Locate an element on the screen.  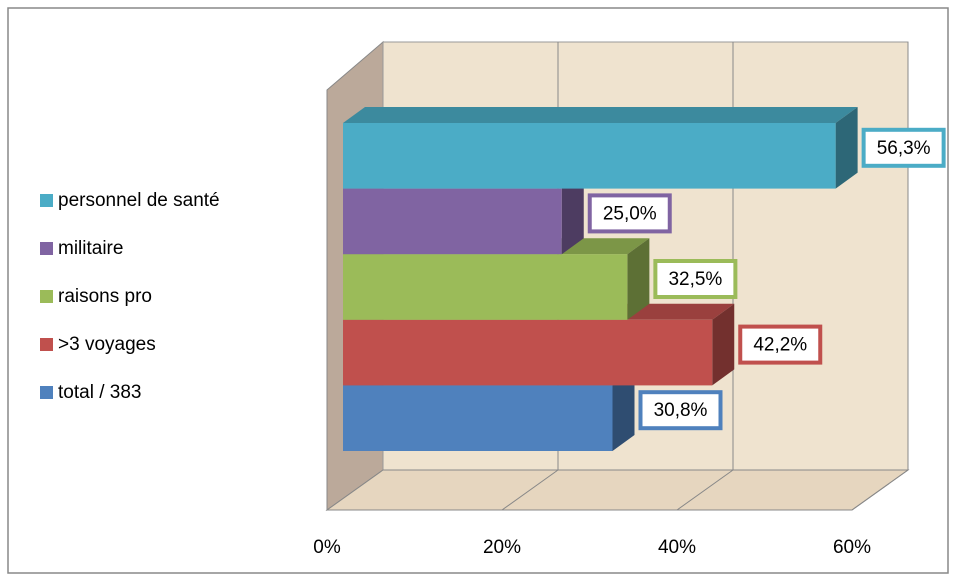
value-label: 56,3% is located at coordinates (904, 148).